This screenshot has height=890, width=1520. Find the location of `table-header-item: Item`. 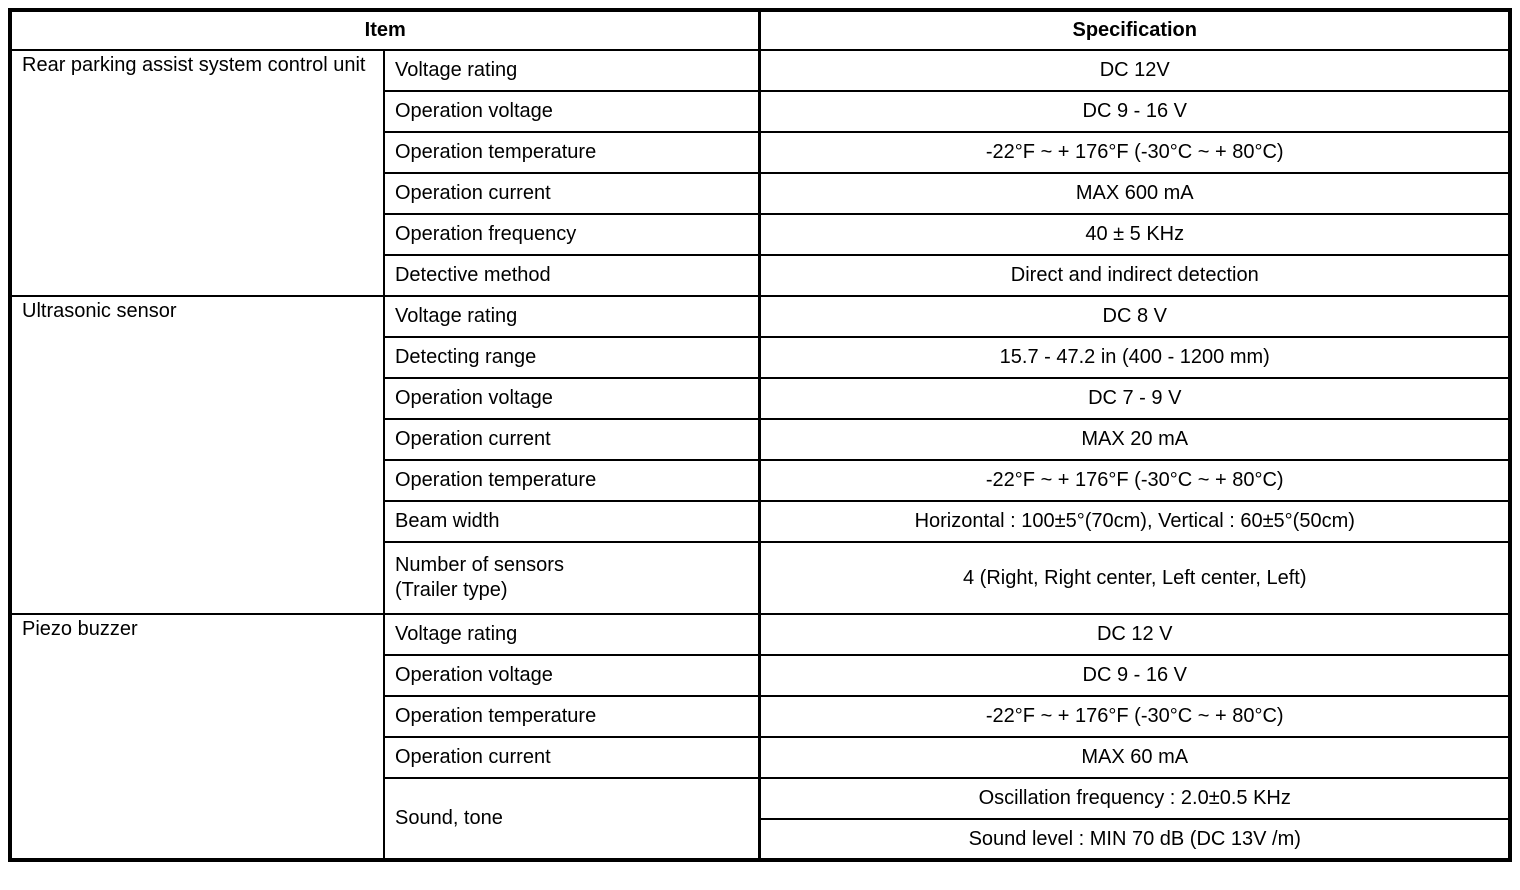

table-header-item: Item is located at coordinates (385, 30).